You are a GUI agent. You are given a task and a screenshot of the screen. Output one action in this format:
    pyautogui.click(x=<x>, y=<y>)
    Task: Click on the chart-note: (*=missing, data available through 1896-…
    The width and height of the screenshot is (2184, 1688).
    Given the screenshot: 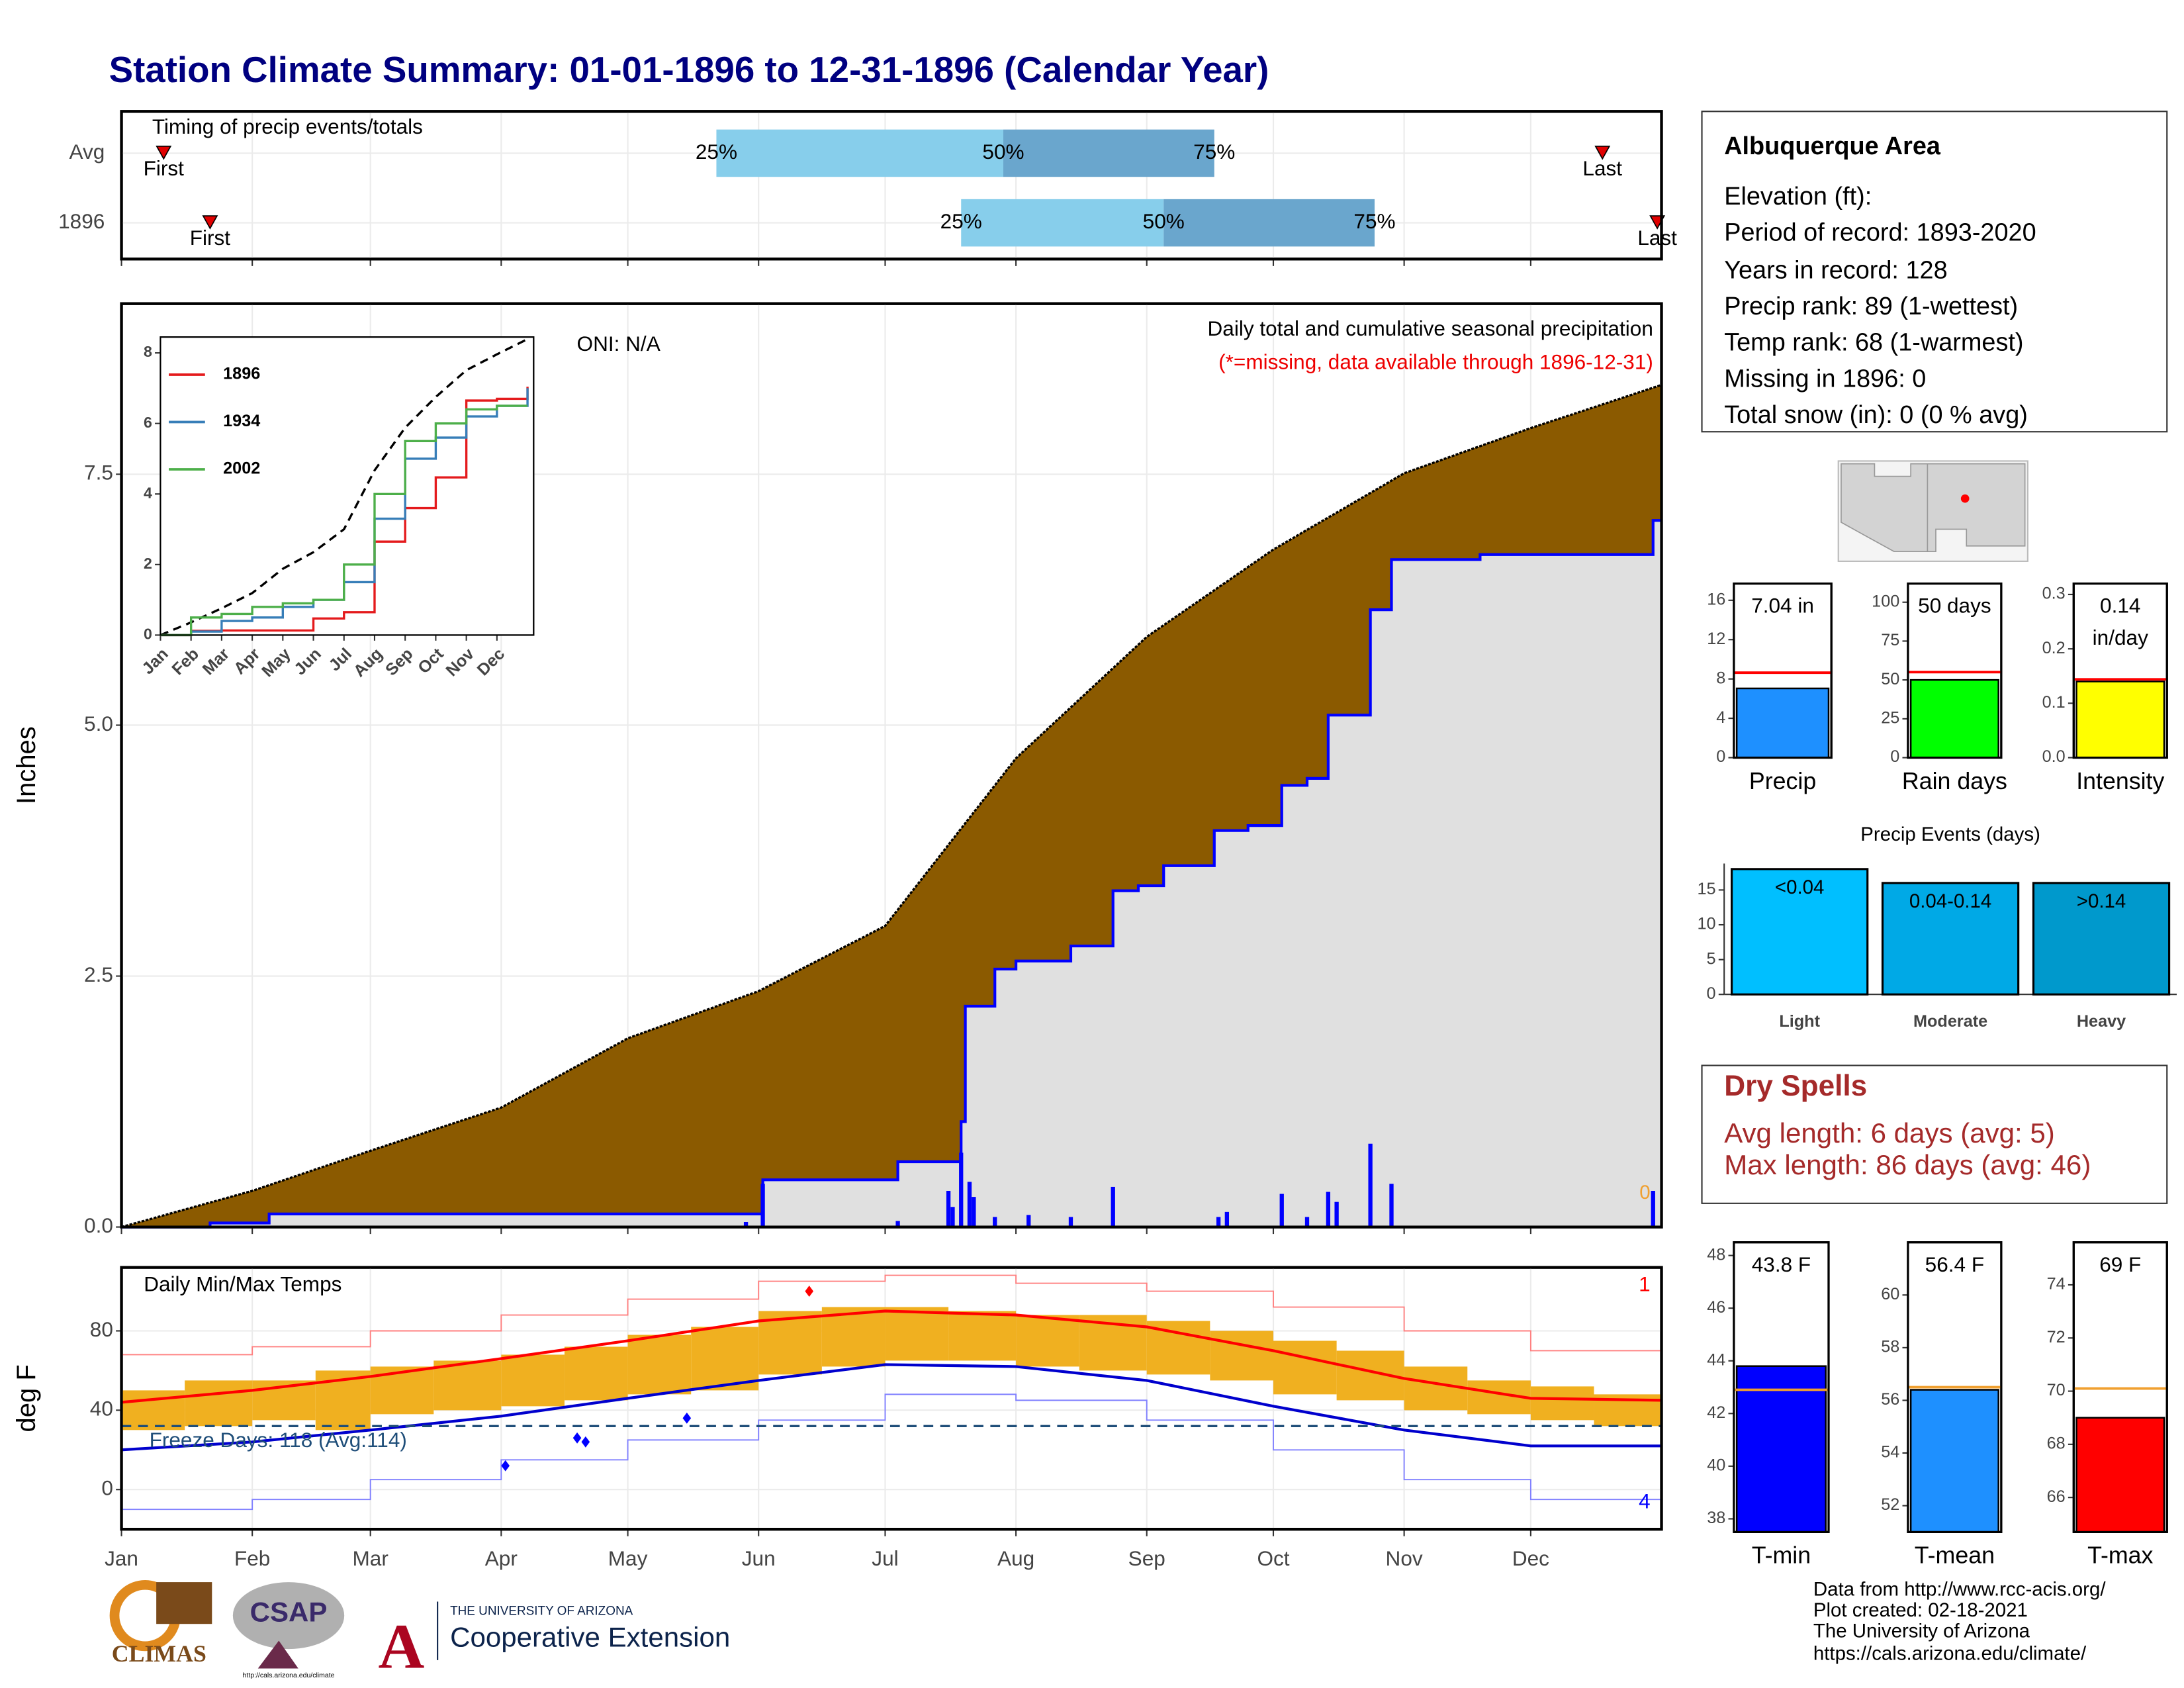 What is the action you would take?
    pyautogui.click(x=1436, y=361)
    